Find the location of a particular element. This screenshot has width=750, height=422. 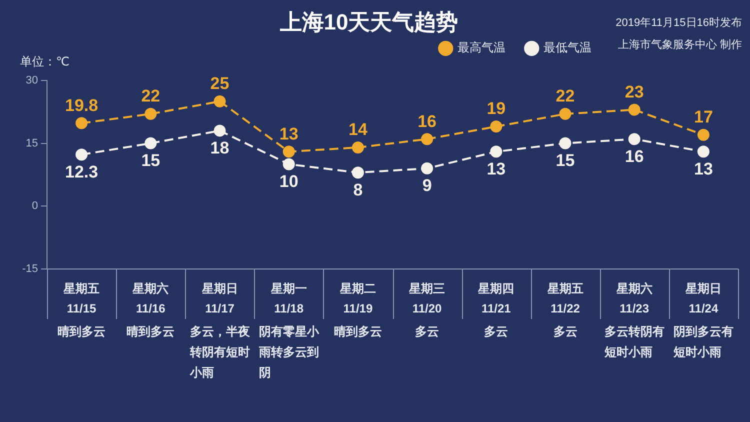

data-label: 18 is located at coordinates (220, 148).